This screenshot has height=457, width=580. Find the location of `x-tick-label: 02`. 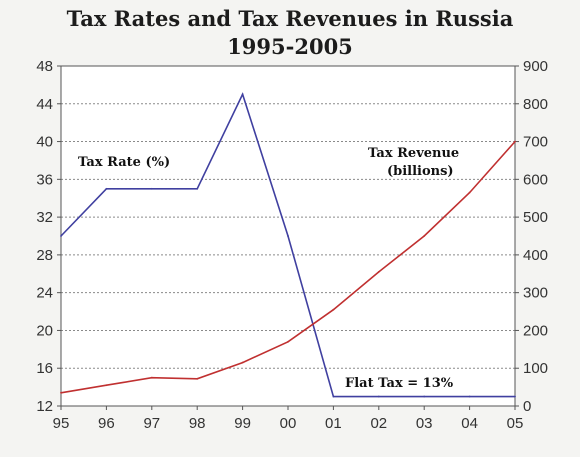

x-tick-label: 02 is located at coordinates (378, 423).